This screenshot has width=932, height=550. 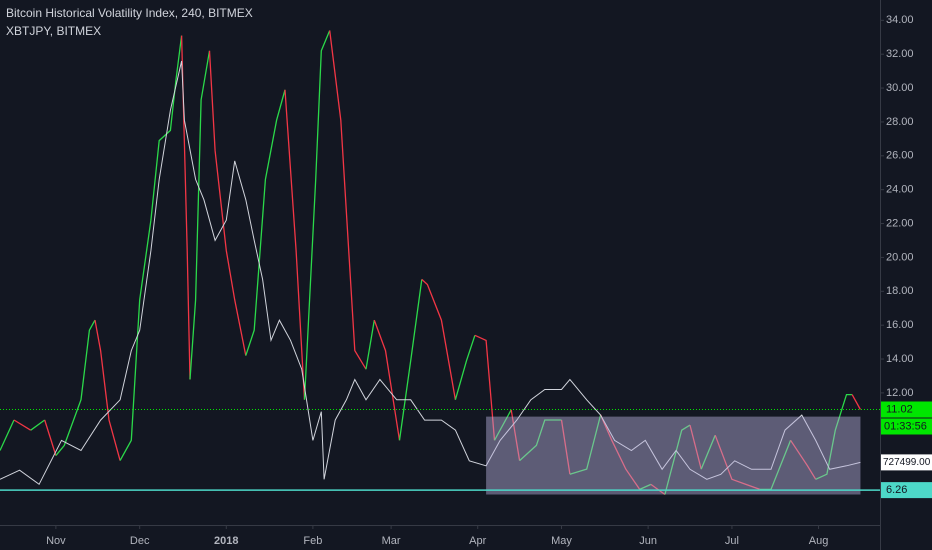 I want to click on last-value-label: 11.02, so click(x=899, y=409).